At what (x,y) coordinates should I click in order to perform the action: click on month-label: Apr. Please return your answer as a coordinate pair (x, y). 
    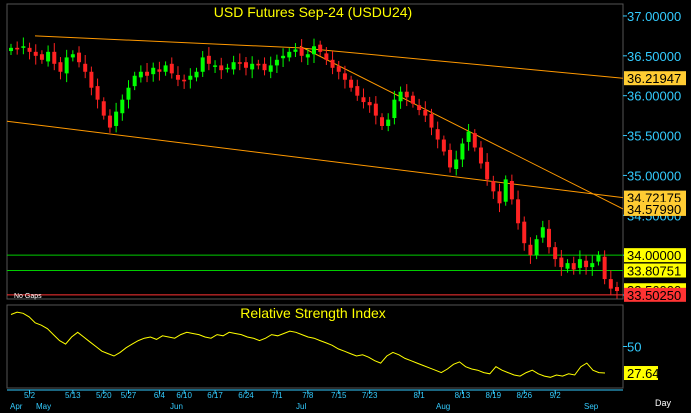
    Looking at the image, I should click on (16, 406).